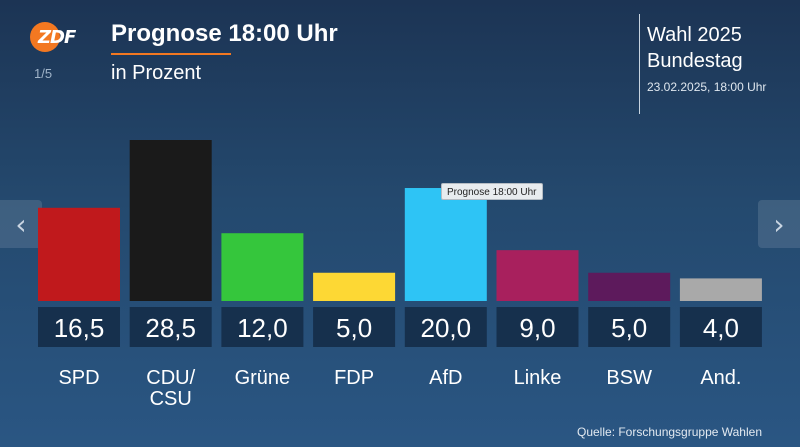 The image size is (800, 447). Describe the element at coordinates (669, 432) in the screenshot. I see `source-note: Quelle: Forschungsgruppe Wahlen` at that location.